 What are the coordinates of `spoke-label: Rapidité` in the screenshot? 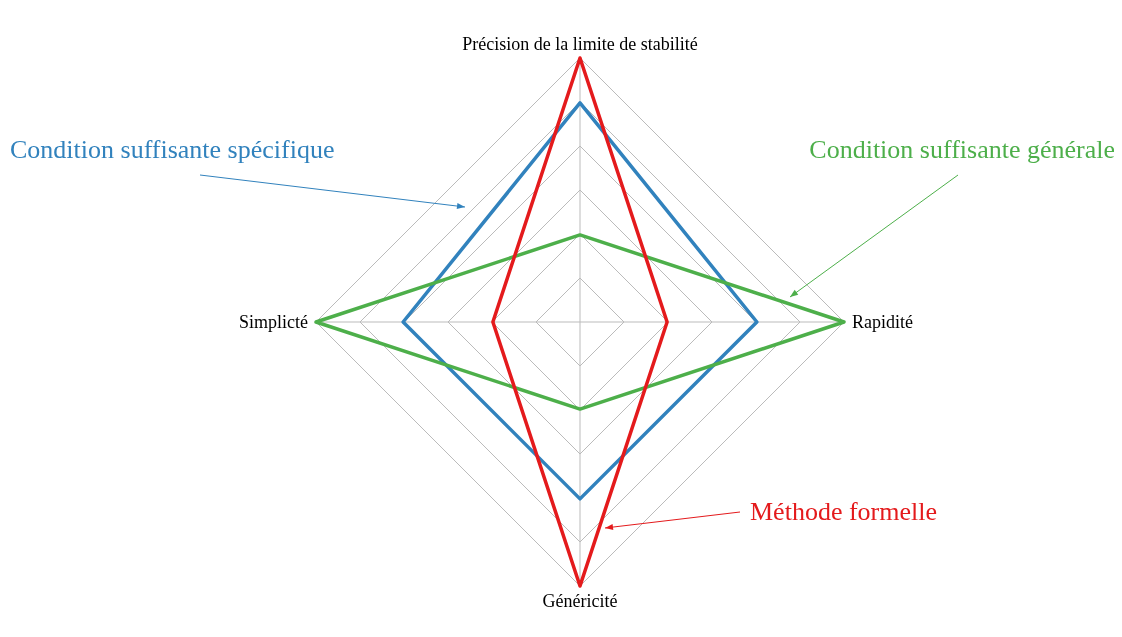 It's located at (882, 322).